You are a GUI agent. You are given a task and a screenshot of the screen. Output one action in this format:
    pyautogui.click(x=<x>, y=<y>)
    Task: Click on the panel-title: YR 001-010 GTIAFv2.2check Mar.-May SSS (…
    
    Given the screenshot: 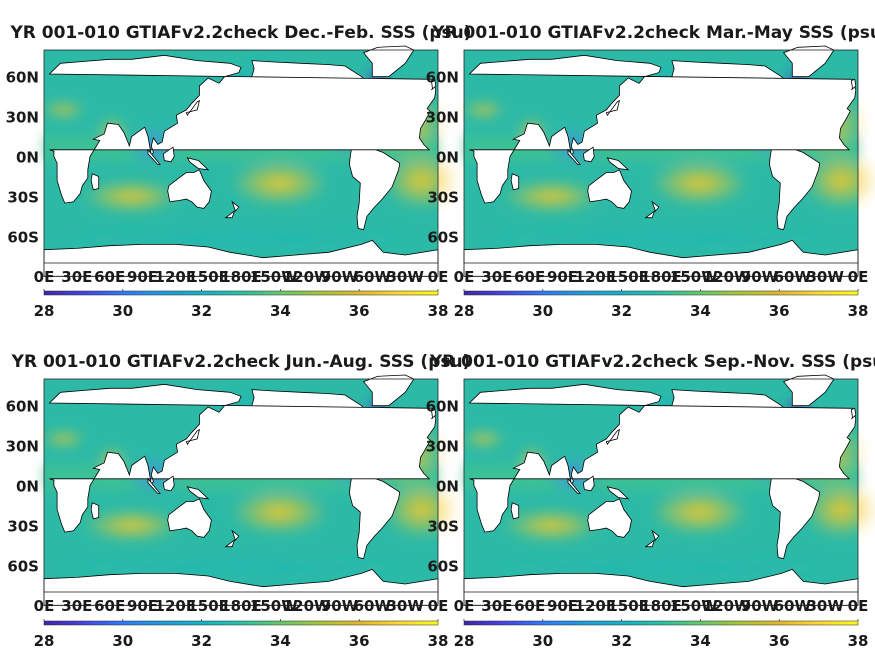 What is the action you would take?
    pyautogui.click(x=653, y=33)
    